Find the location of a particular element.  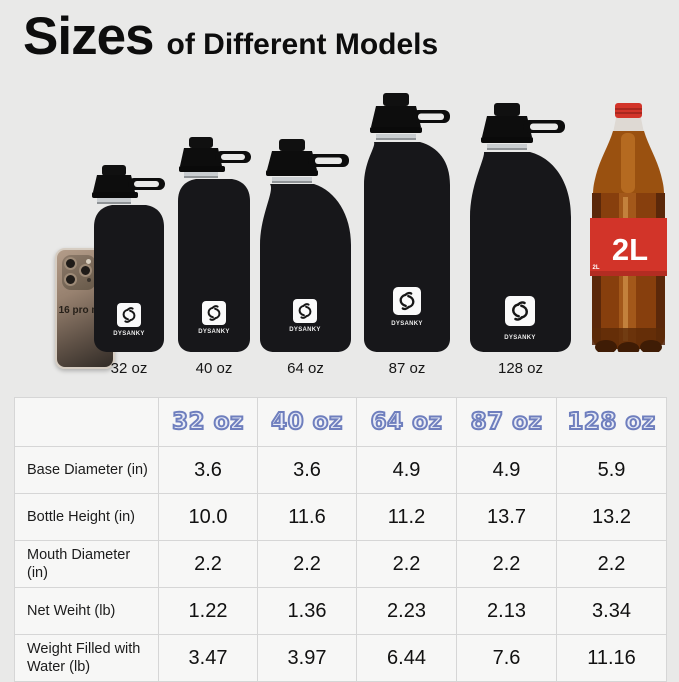

table-row-net-weight: Net Weiht (lb) 1.22 1.36 2.23 2.13 3.34 is located at coordinates (340, 611).